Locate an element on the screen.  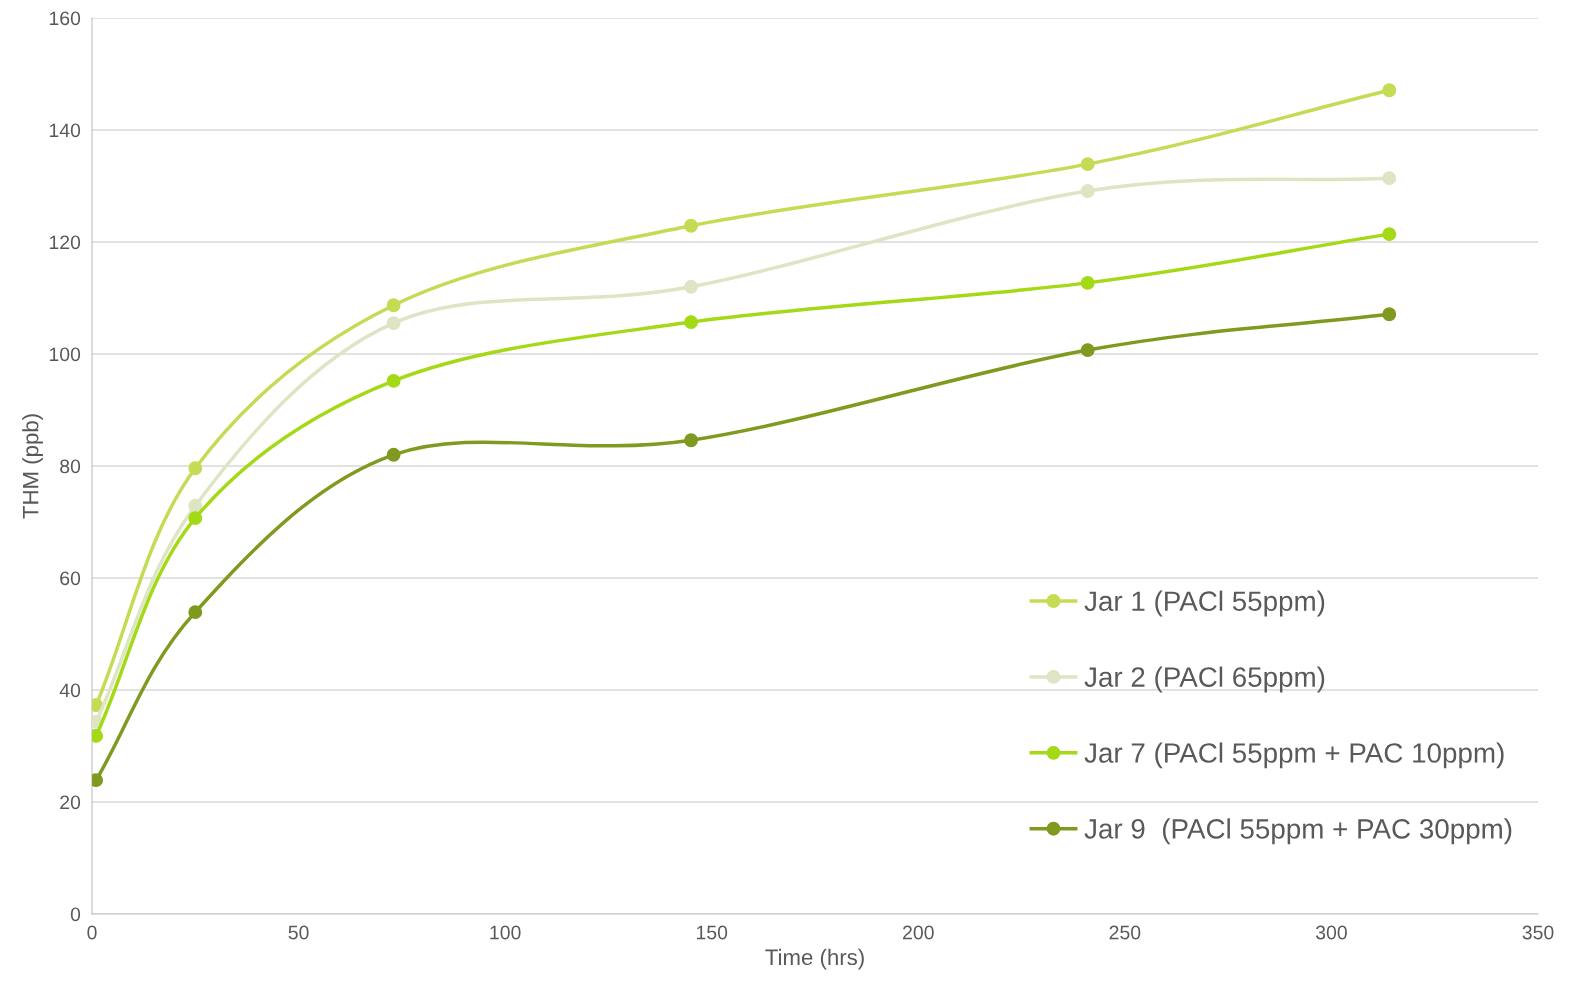
x-tick-label: 150 is located at coordinates (712, 932).